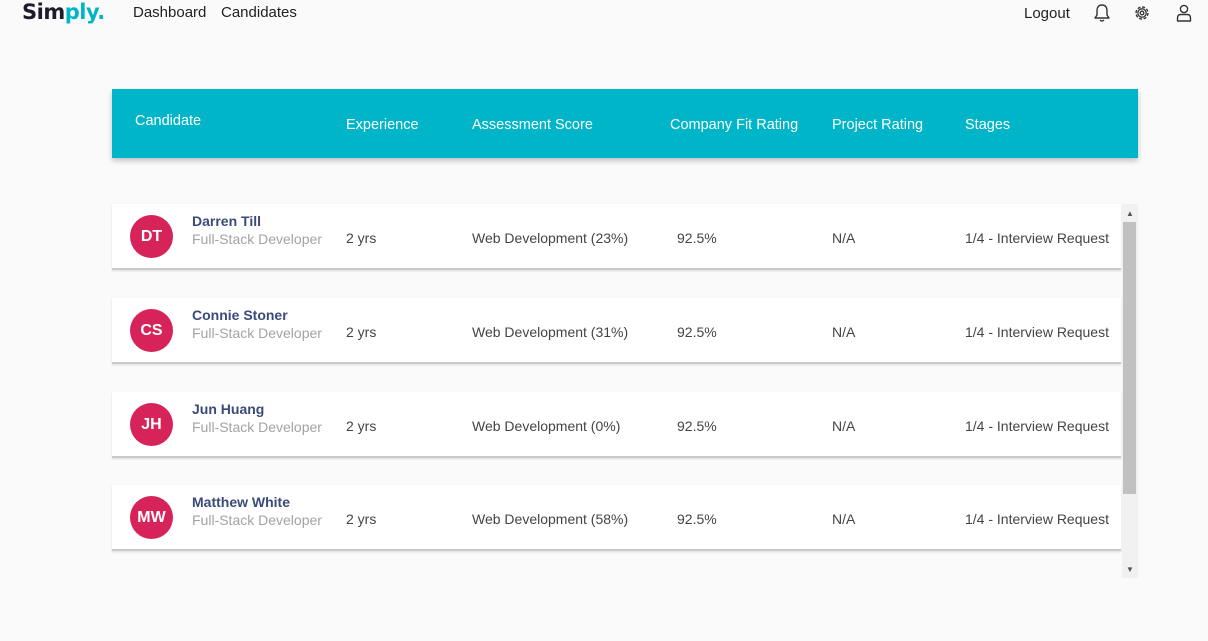 This screenshot has width=1208, height=641. Describe the element at coordinates (988, 125) in the screenshot. I see `header-stages: Stages` at that location.